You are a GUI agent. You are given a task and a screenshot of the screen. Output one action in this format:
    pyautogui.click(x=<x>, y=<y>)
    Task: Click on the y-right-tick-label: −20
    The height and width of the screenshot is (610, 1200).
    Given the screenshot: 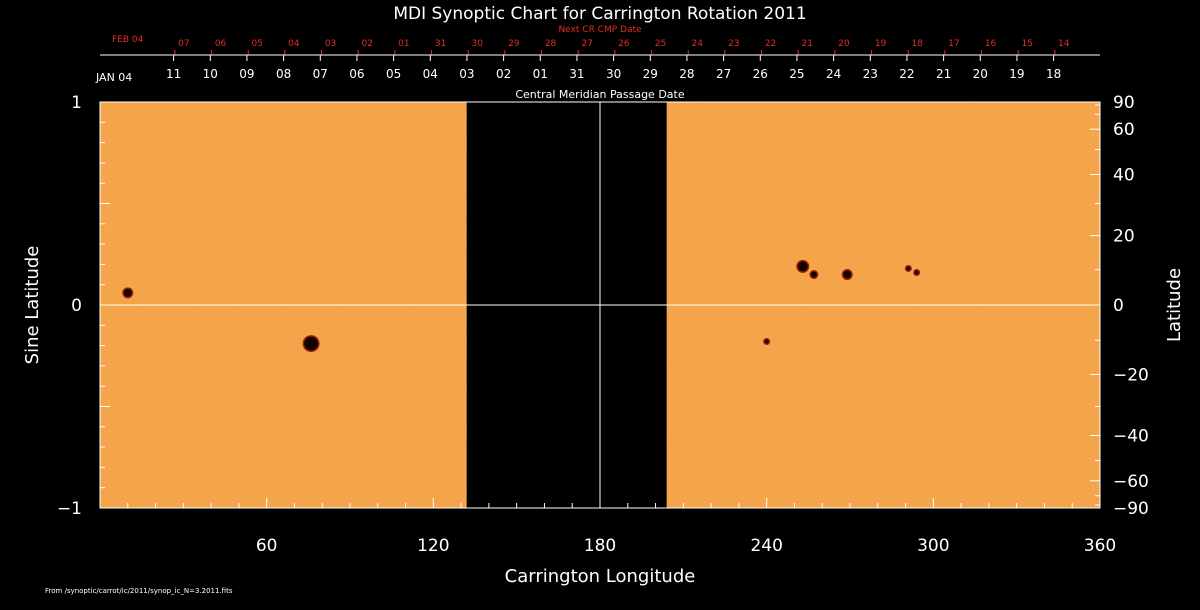 What is the action you would take?
    pyautogui.click(x=1131, y=375)
    